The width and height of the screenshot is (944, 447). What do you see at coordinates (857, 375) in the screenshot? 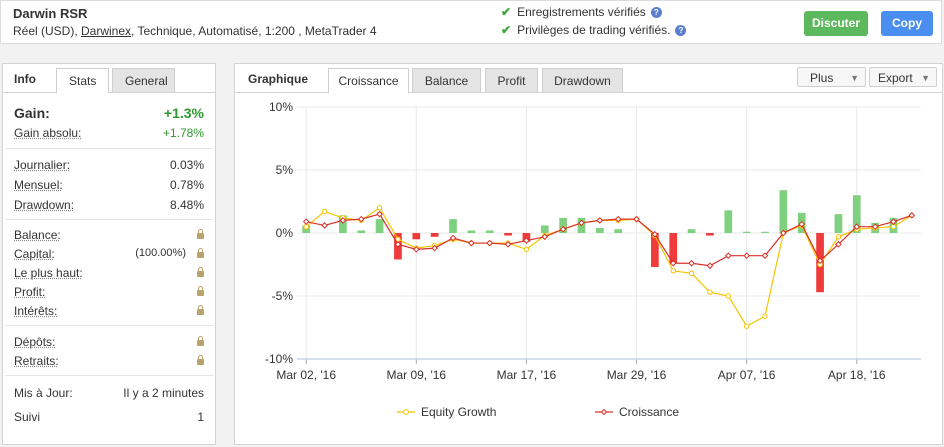
I see `x-tick-label: Apr 18, '16` at bounding box center [857, 375].